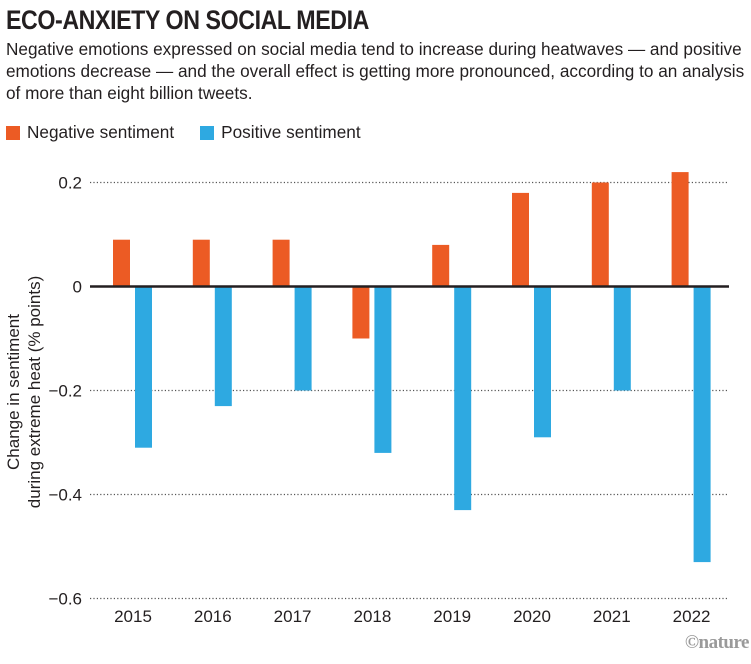 The width and height of the screenshot is (751, 664). Describe the element at coordinates (692, 616) in the screenshot. I see `x-tick-label: 2022` at that location.